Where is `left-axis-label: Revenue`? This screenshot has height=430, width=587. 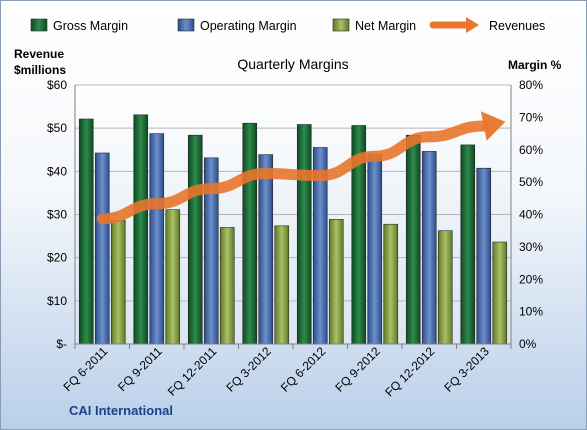
left-axis-label: Revenue is located at coordinates (39, 54).